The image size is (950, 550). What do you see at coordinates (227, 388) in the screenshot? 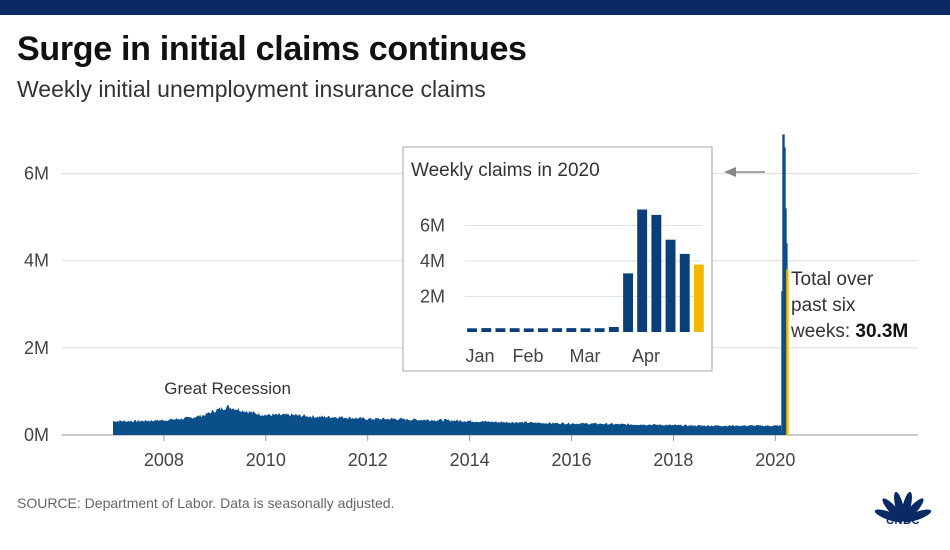
I see `great-recession-label: Great Recession` at bounding box center [227, 388].